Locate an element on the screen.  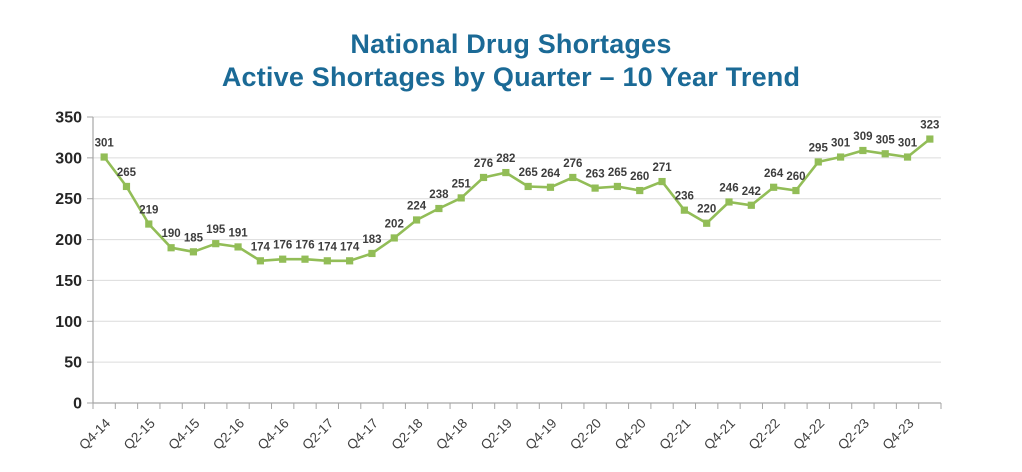
y-axis-tick-label: 200 is located at coordinates (68, 240).